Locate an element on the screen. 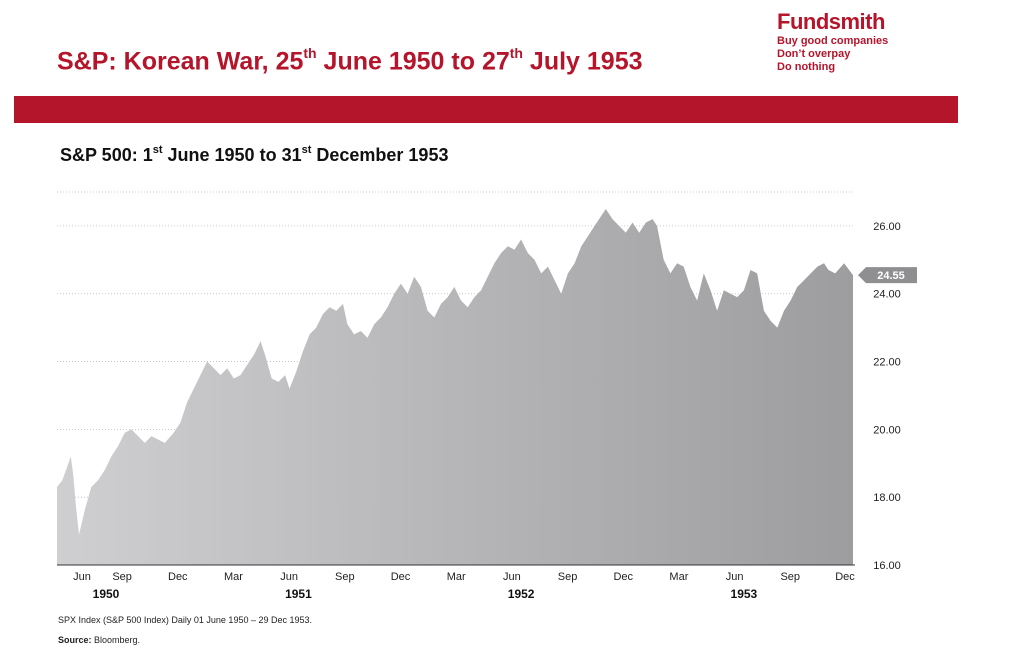 This screenshot has width=1011, height=656. last-value-text: 24.55 is located at coordinates (891, 276).